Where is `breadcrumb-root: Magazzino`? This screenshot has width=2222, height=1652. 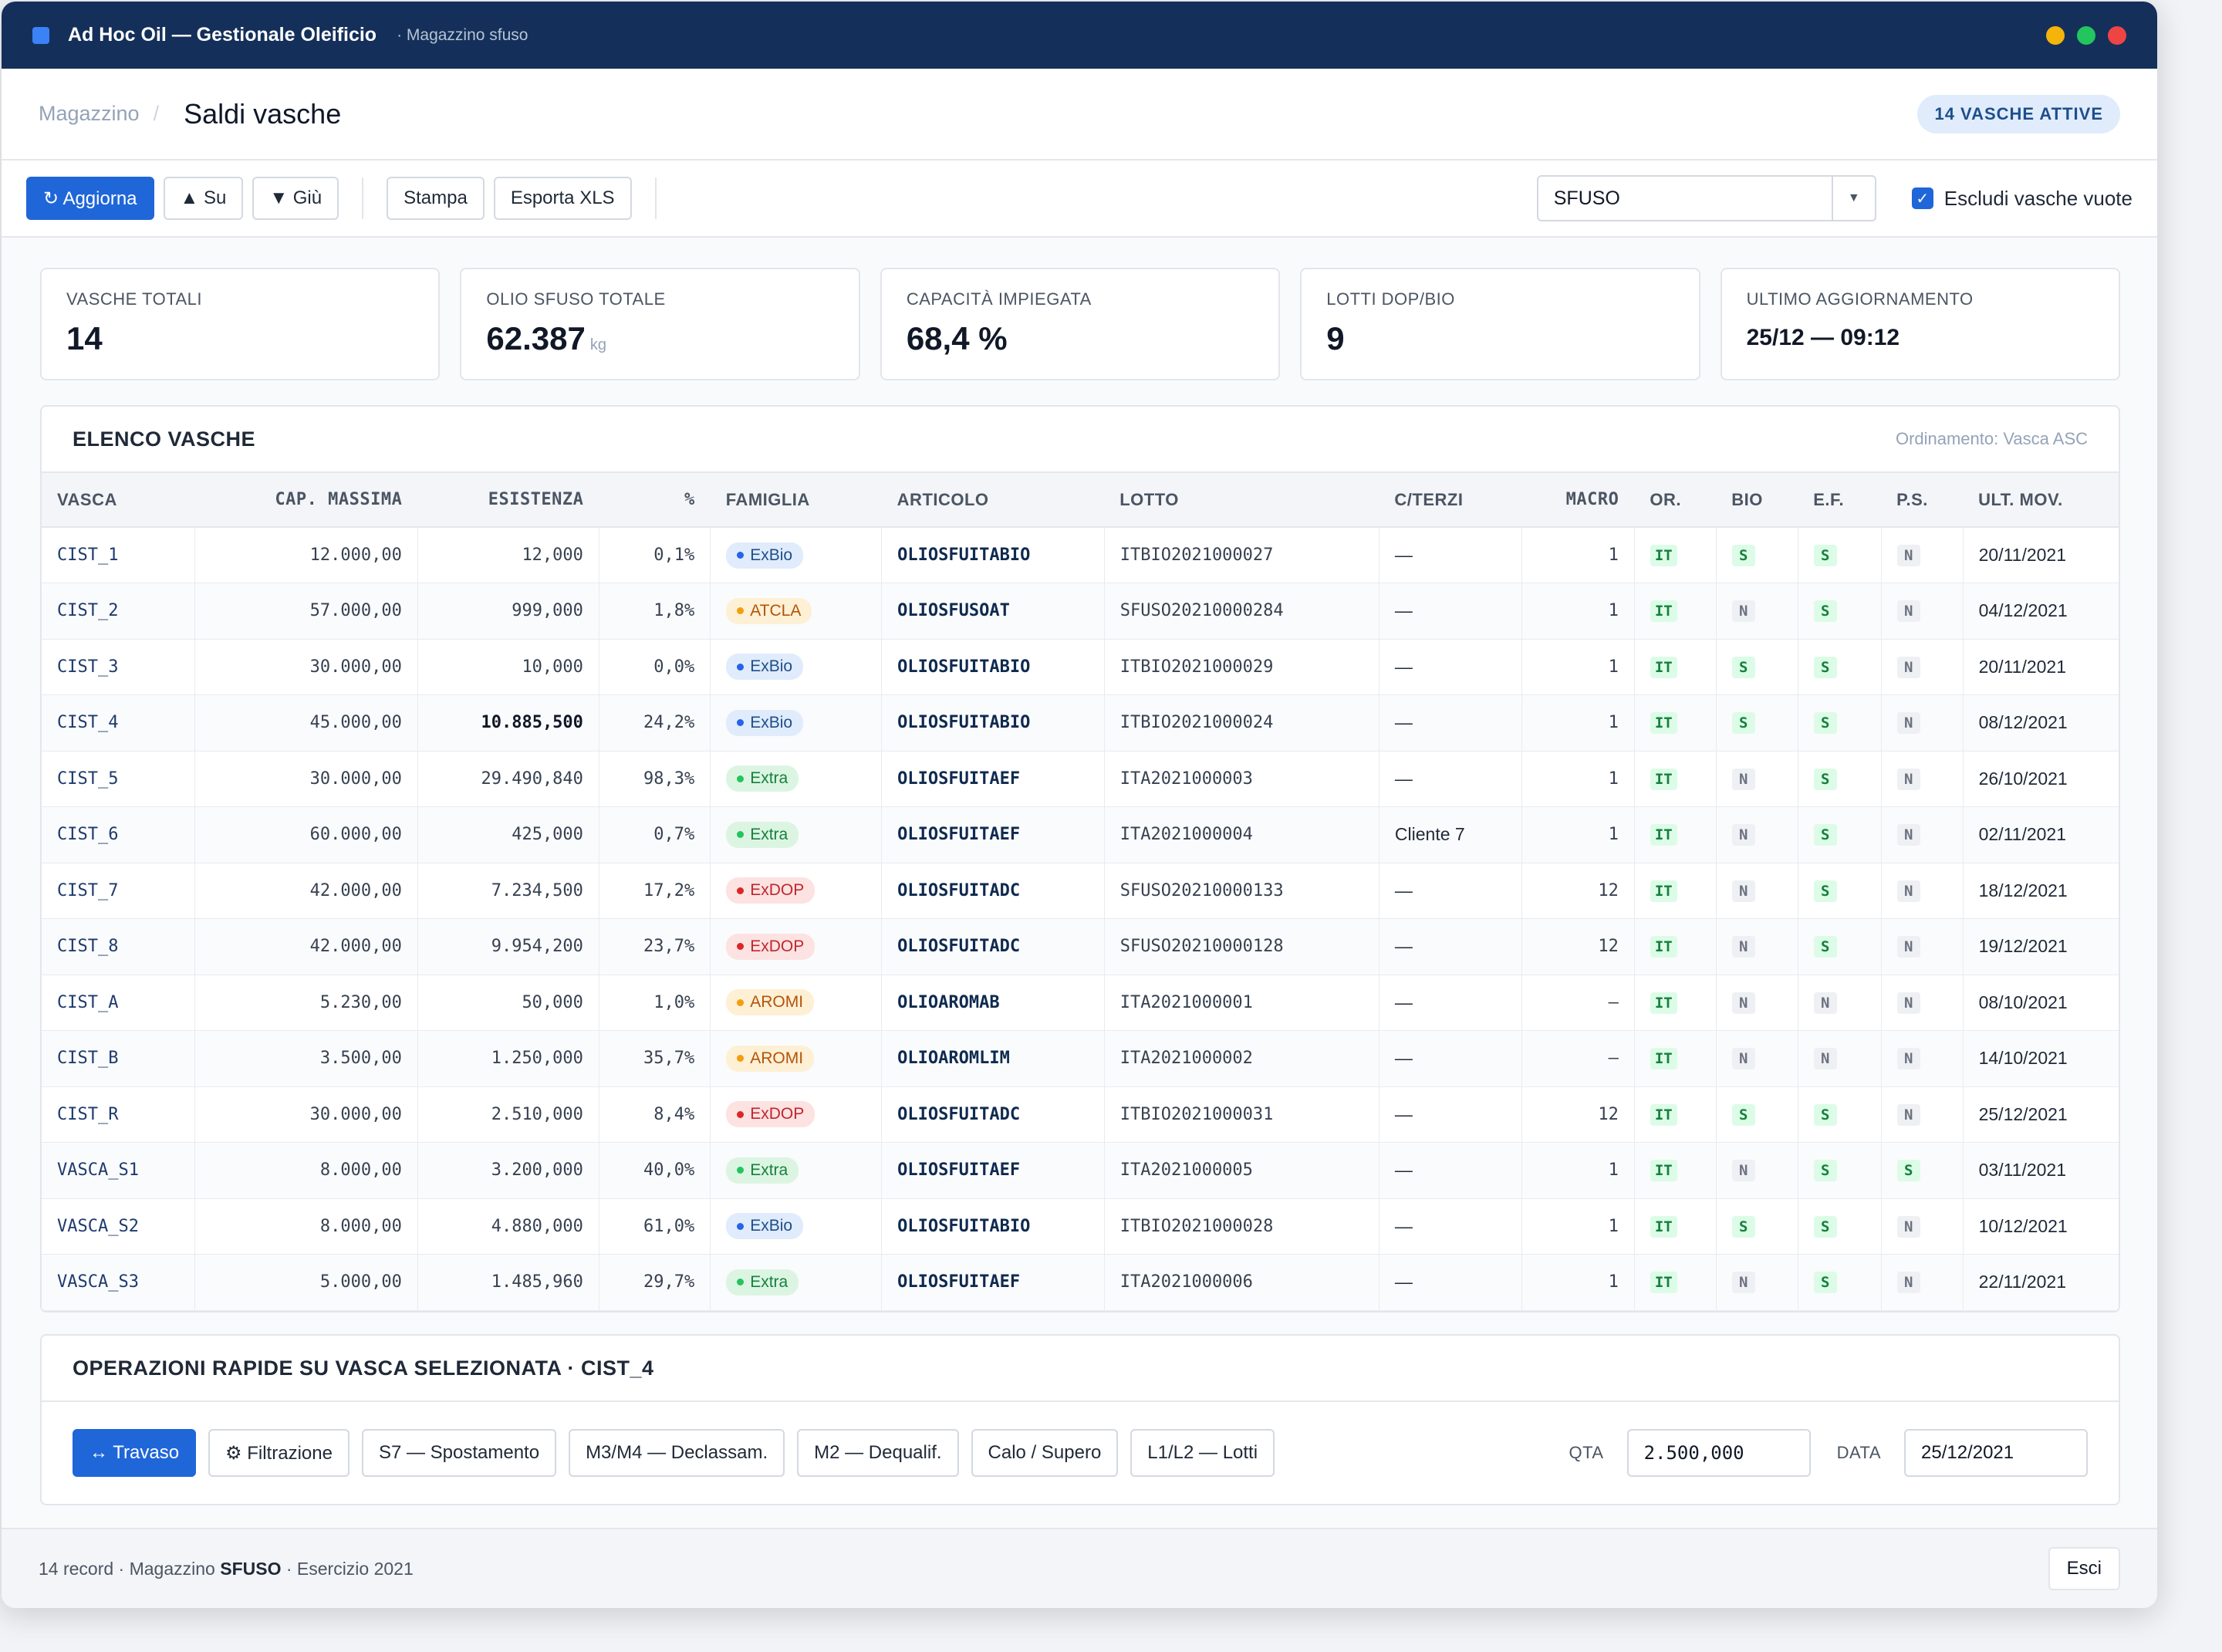
breadcrumb-root: Magazzino is located at coordinates (89, 113).